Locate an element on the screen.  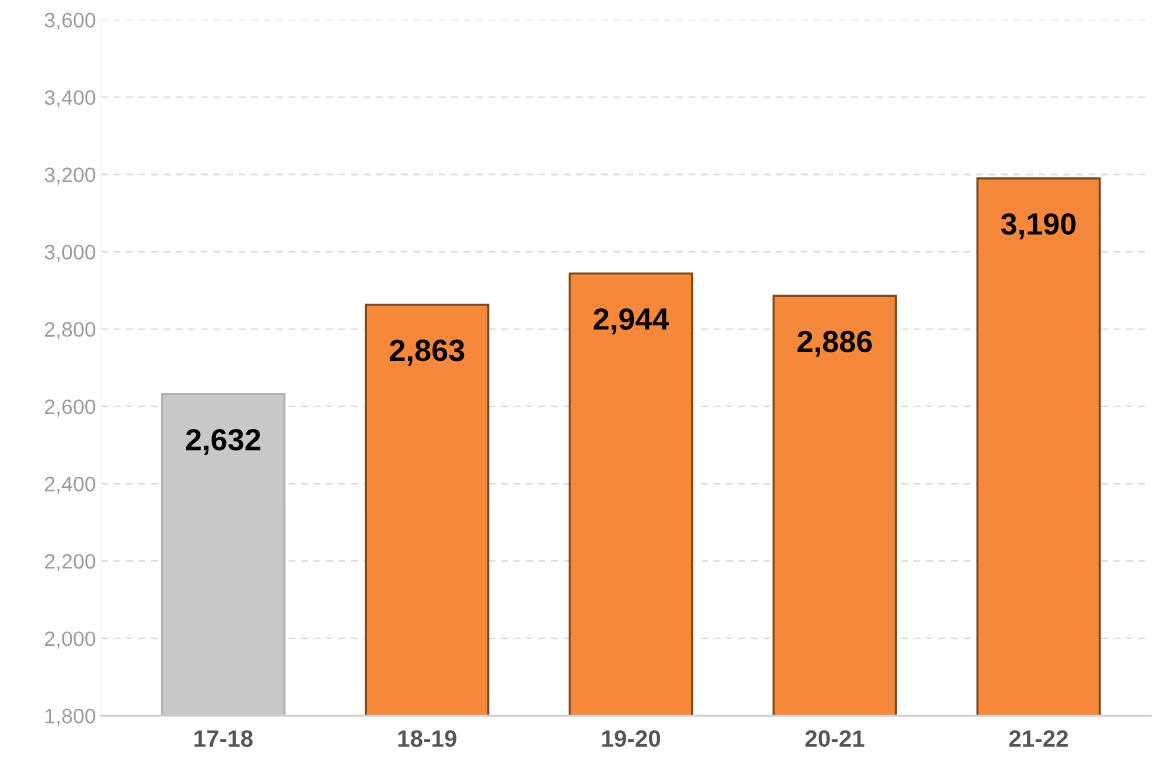
y-tick-label: 3,200 is located at coordinates (70, 176).